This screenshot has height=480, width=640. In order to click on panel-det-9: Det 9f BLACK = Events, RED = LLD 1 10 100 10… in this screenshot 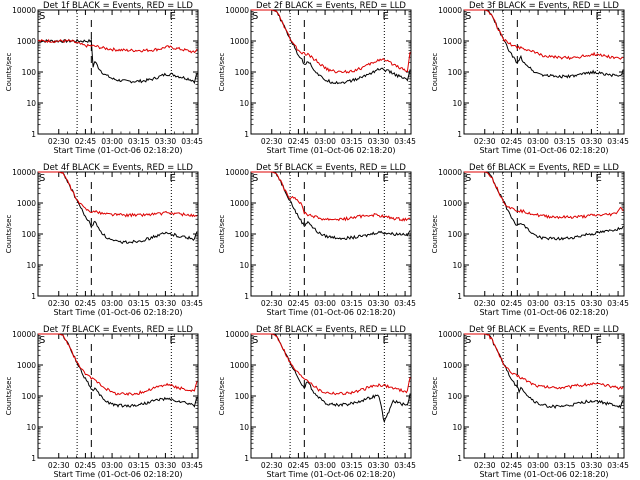, I will do `click(530, 402)`.